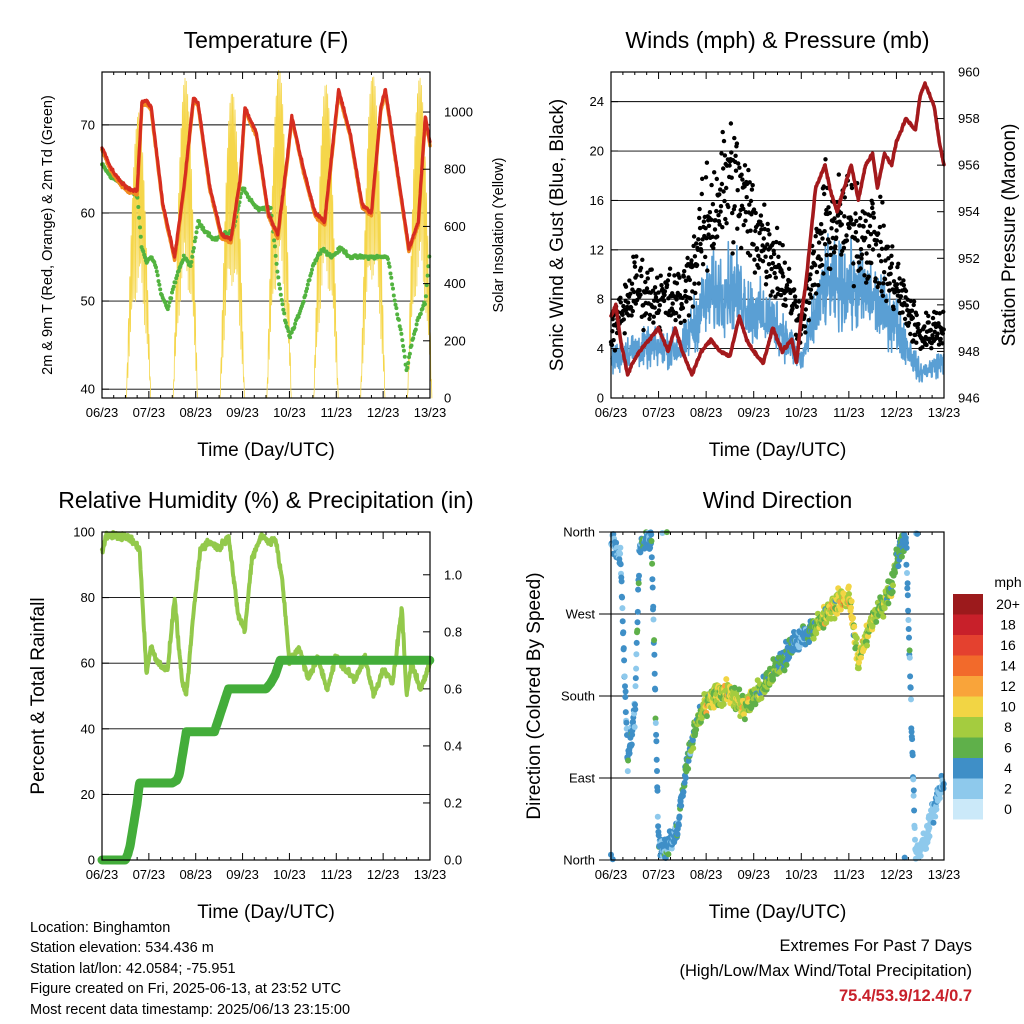 The width and height of the screenshot is (1024, 1024). I want to click on legend-label: 8, so click(1008, 727).